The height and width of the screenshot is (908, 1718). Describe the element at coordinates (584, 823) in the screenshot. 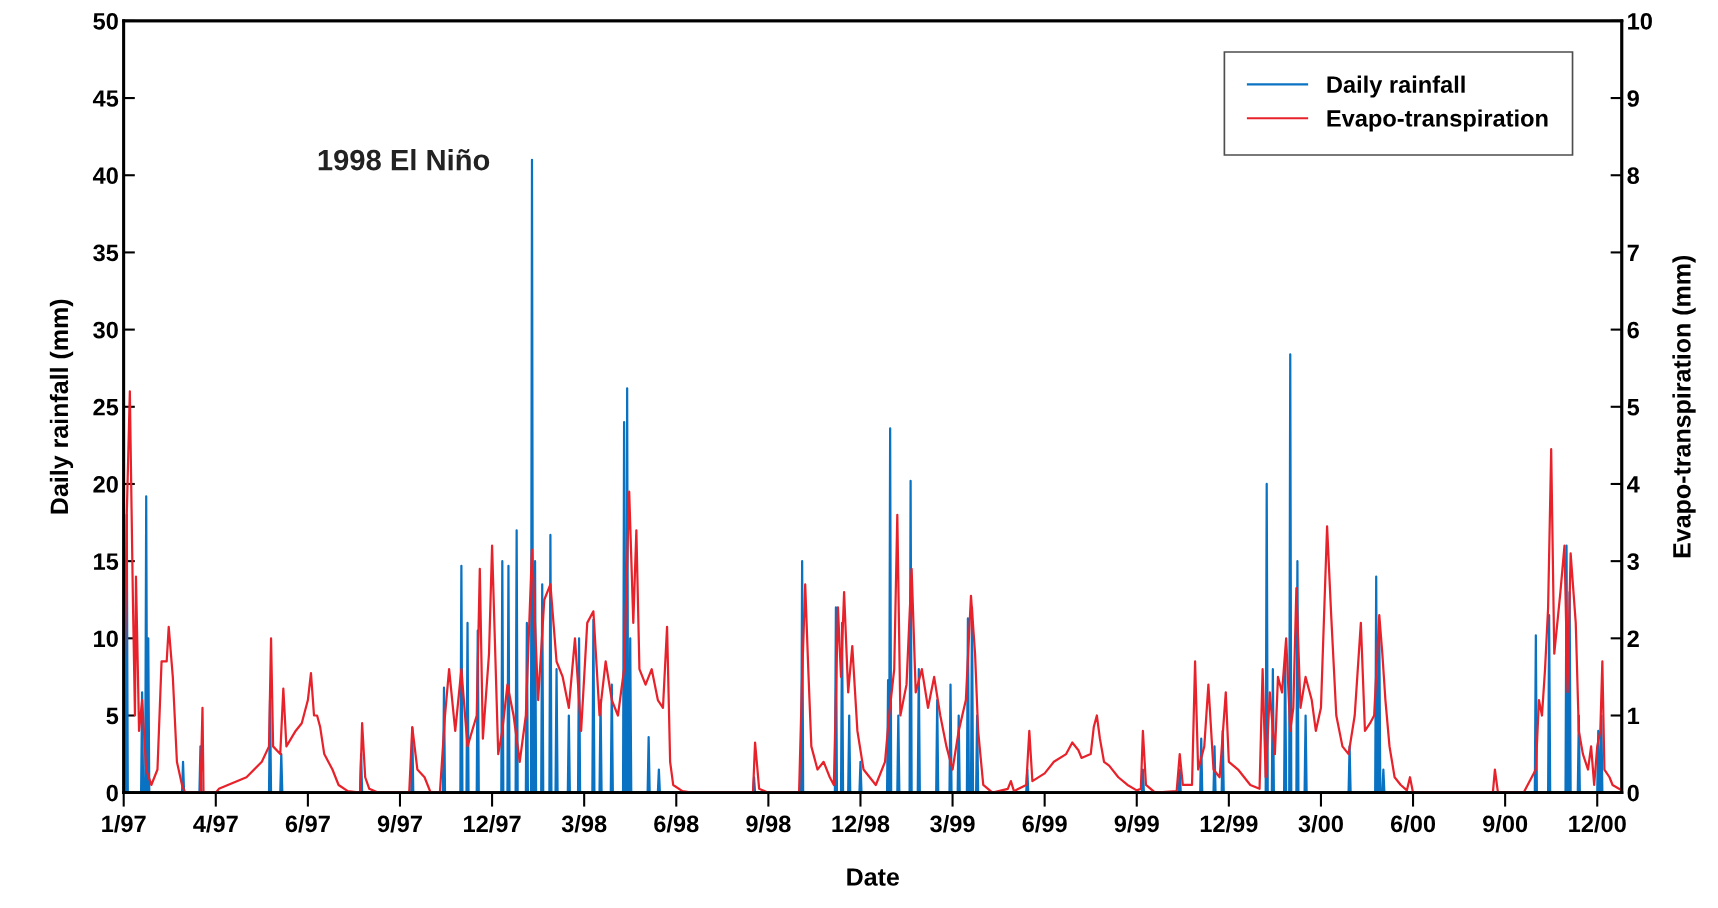

I see `x-tick-label: 3/98` at that location.